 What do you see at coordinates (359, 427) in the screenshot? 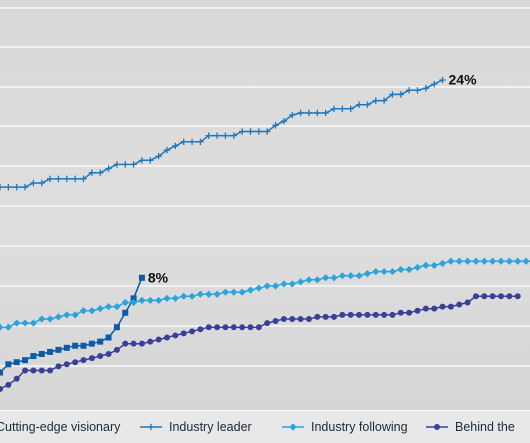
I see `legend-label-industry-following: Industry following` at bounding box center [359, 427].